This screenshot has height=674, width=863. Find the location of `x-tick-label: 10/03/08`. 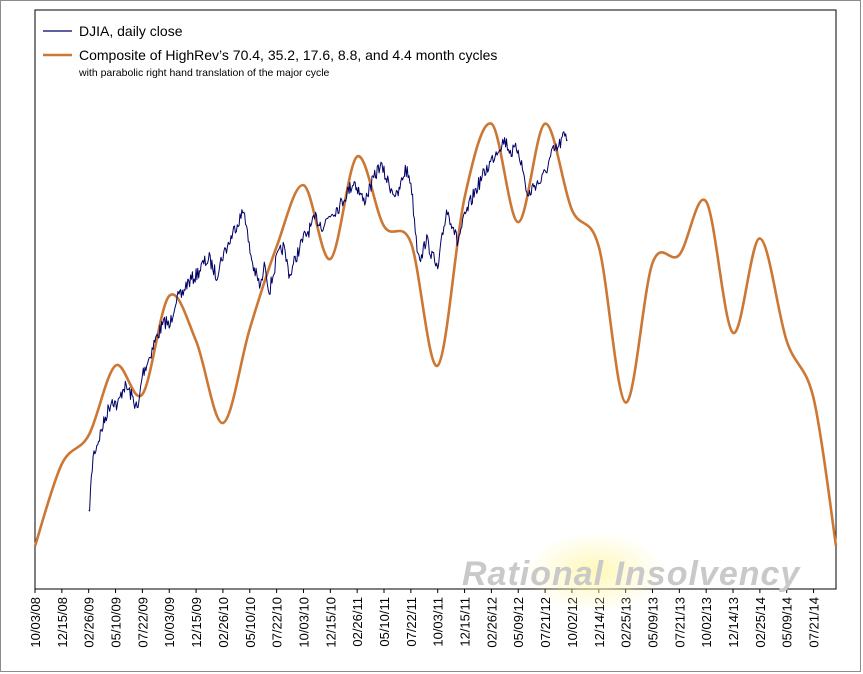

x-tick-label: 10/03/08 is located at coordinates (35, 622).